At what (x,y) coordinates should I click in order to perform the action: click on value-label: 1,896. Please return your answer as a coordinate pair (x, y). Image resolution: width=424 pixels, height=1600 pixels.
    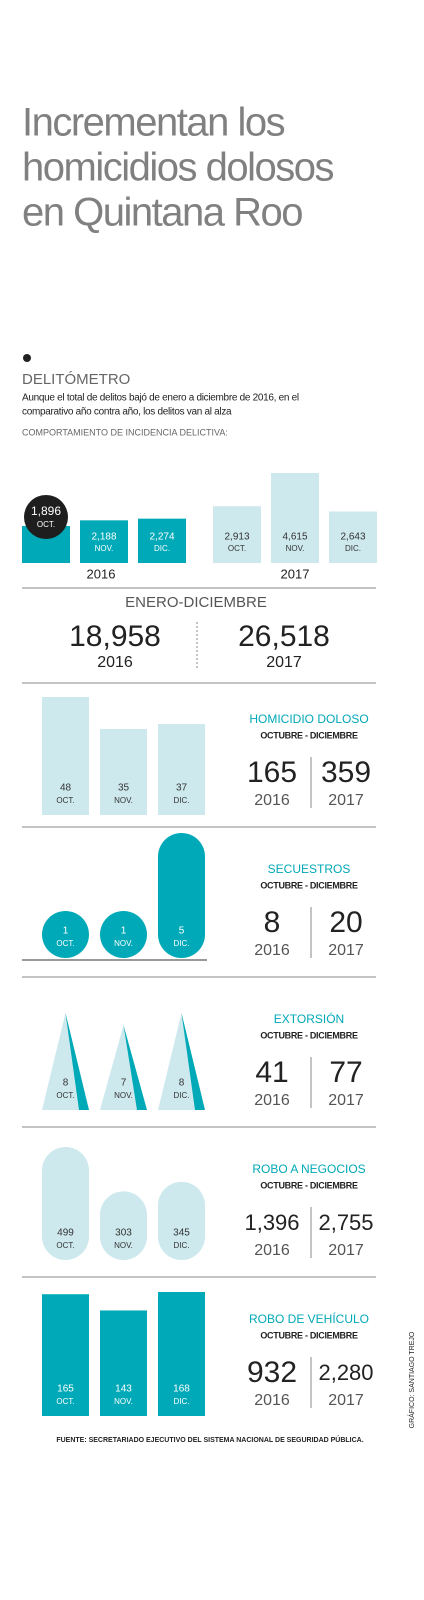
    Looking at the image, I should click on (46, 511).